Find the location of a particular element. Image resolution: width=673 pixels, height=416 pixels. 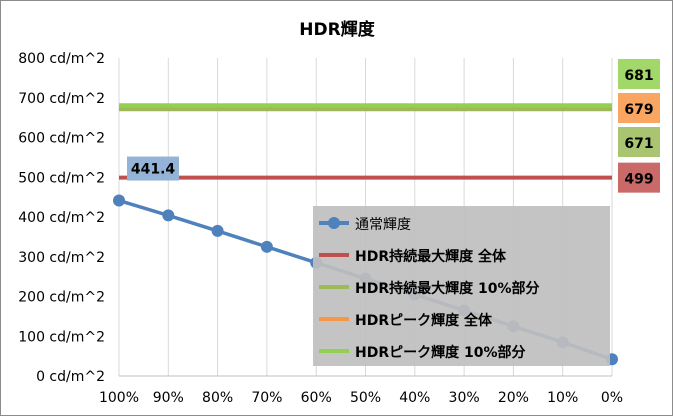

legend-label-4: HDRピーク輝度 10%部分 is located at coordinates (440, 352).